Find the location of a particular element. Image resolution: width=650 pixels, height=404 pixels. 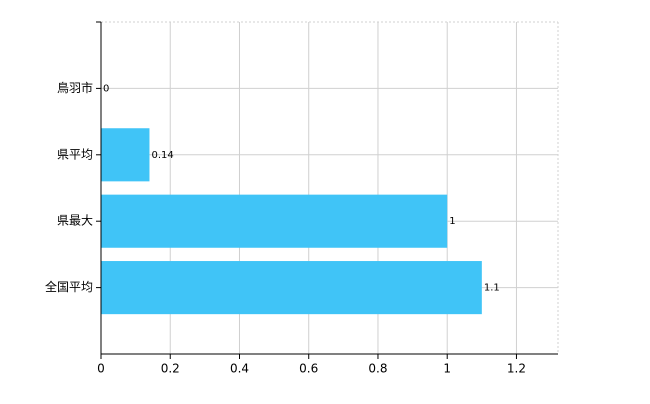

data-label: 1.1 is located at coordinates (492, 288).